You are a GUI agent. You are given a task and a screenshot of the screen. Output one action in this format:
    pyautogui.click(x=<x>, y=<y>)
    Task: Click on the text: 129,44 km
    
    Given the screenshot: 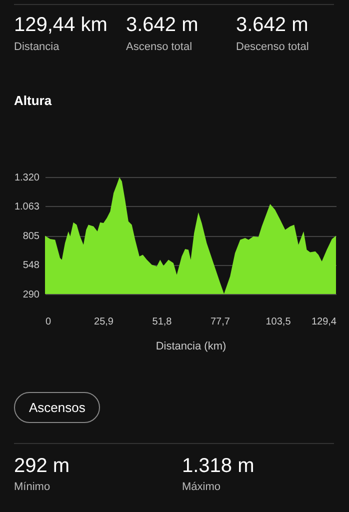 What is the action you would take?
    pyautogui.click(x=61, y=25)
    